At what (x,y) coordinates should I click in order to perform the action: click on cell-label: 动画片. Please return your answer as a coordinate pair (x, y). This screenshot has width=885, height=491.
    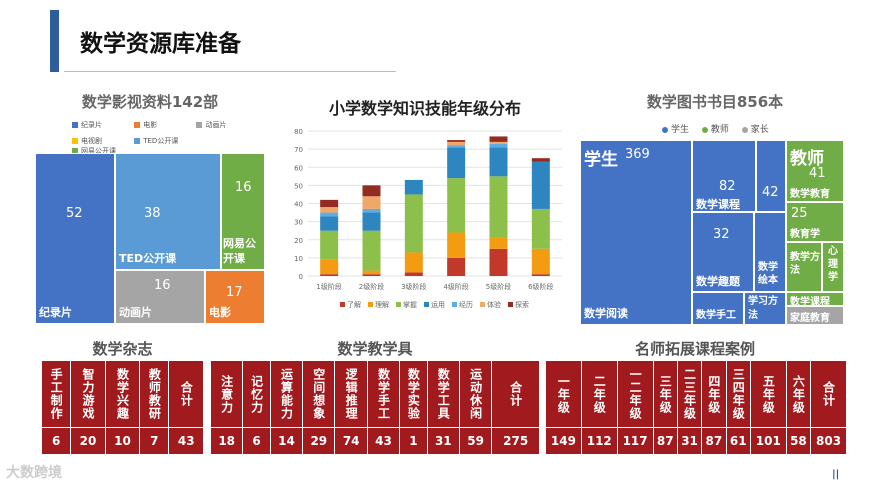
    Looking at the image, I should click on (135, 312).